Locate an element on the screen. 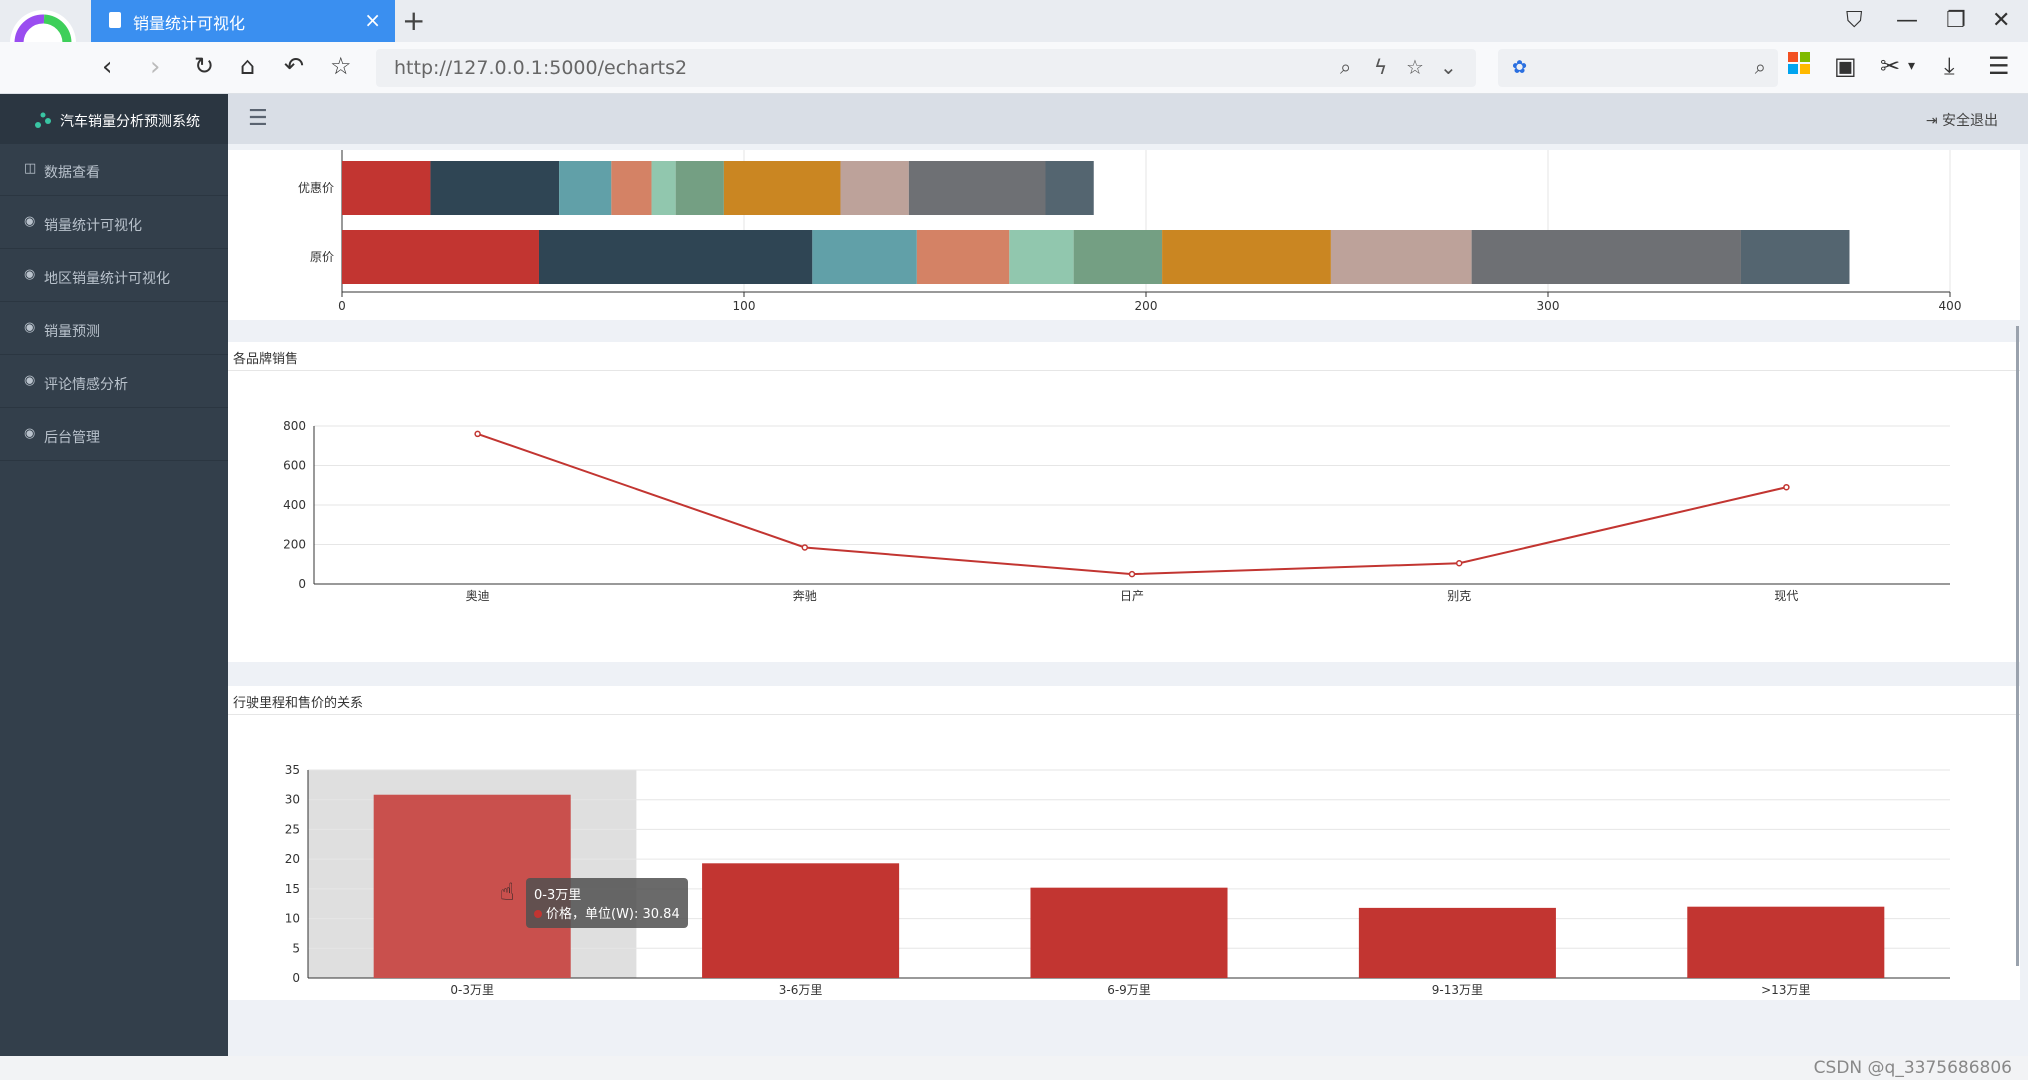  brand-sales-title: 各品牌销售 is located at coordinates (266, 359).